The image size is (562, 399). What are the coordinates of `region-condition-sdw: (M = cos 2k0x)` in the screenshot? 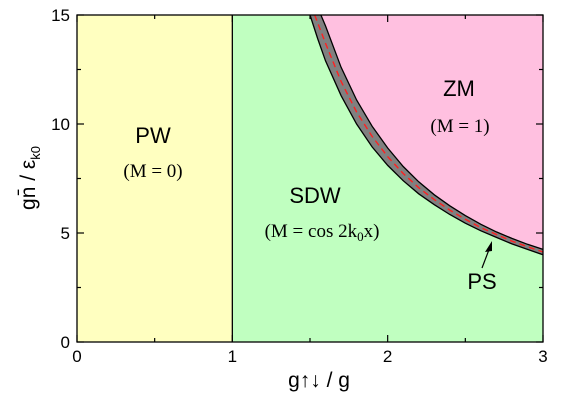 It's located at (322, 232).